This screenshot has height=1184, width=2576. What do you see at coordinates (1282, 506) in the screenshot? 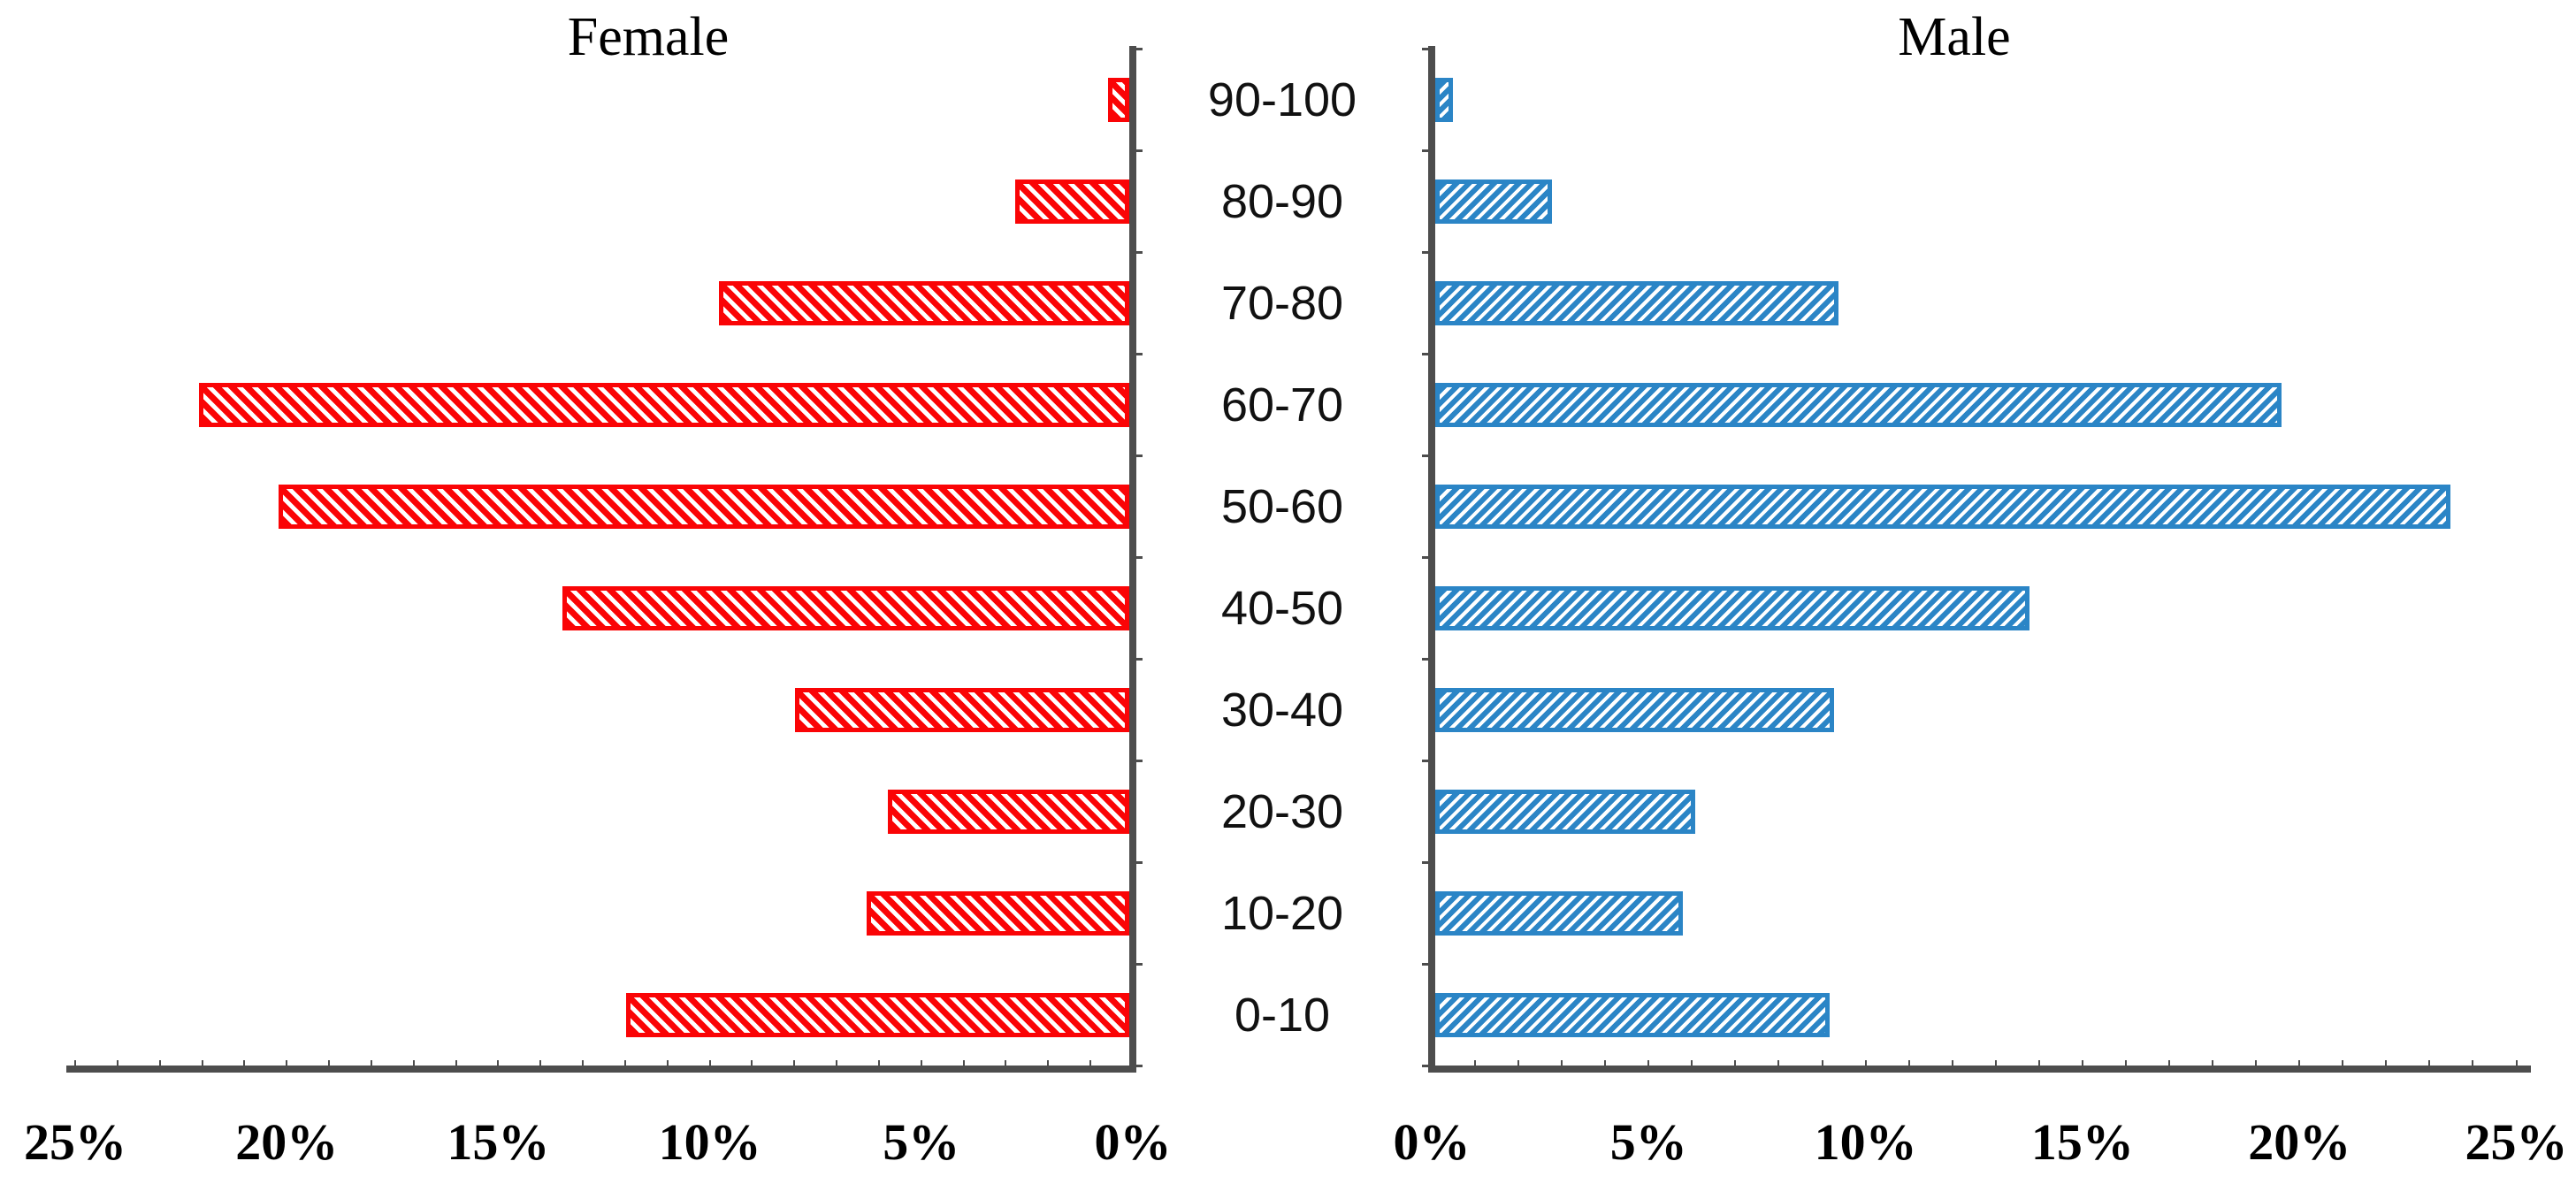
I see `category-label-50-60: 50-60` at bounding box center [1282, 506].